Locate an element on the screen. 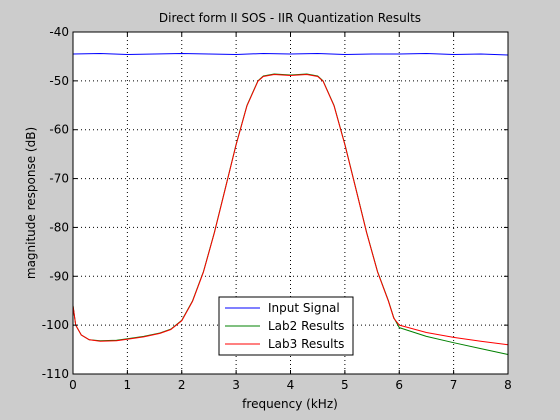 The height and width of the screenshot is (420, 560). y-axis-label: magnitude response (dB) is located at coordinates (31, 203).